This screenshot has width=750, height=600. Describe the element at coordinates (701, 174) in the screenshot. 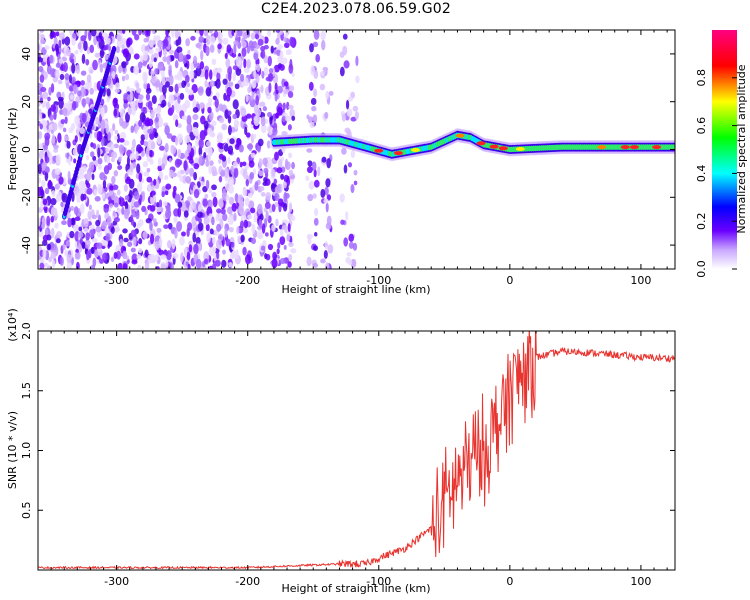

I see `colorbar-tick-label: 0.4` at that location.